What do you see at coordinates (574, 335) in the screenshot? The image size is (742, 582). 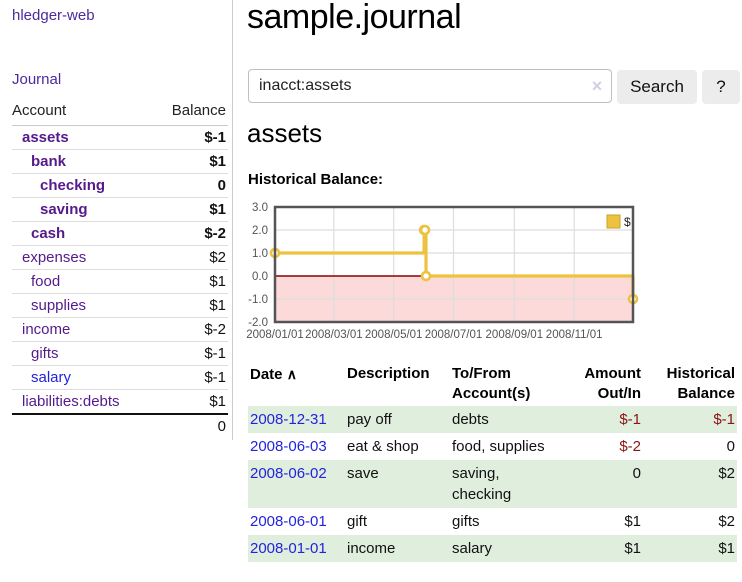 I see `svg-text: 2008/11/01` at bounding box center [574, 335].